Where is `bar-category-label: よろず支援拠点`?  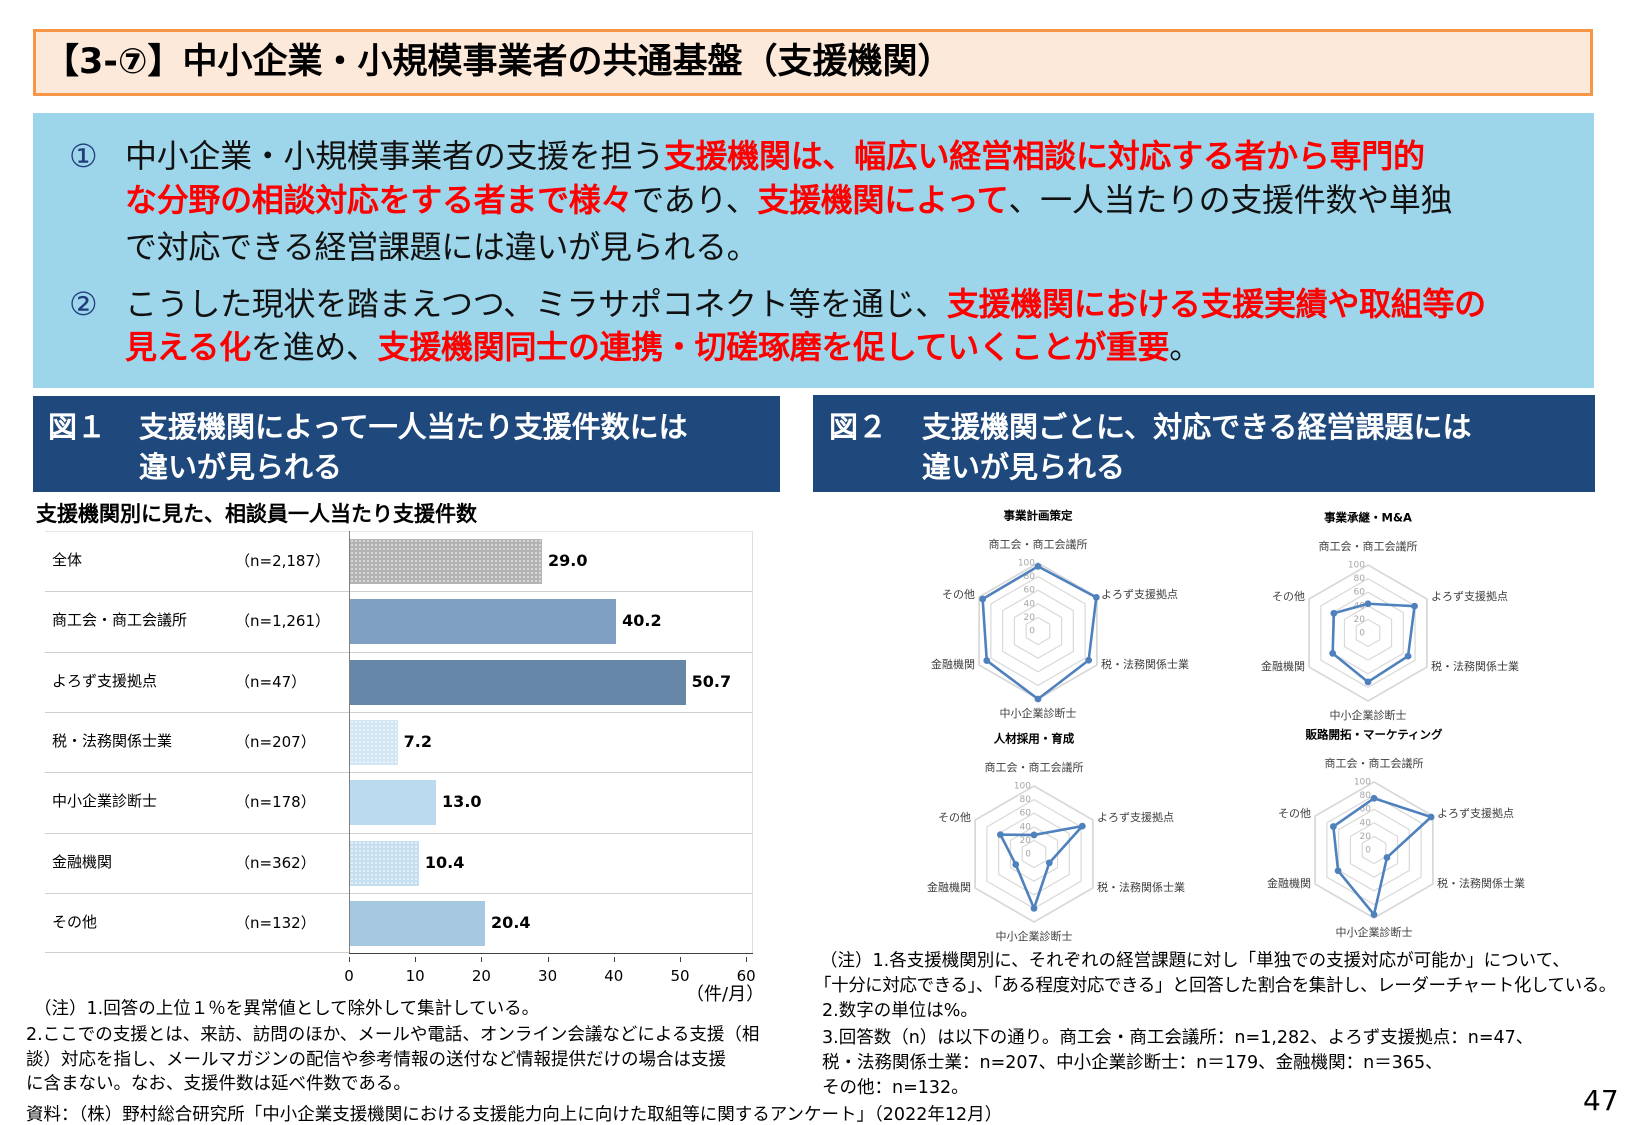
bar-category-label: よろず支援拠点 is located at coordinates (105, 680).